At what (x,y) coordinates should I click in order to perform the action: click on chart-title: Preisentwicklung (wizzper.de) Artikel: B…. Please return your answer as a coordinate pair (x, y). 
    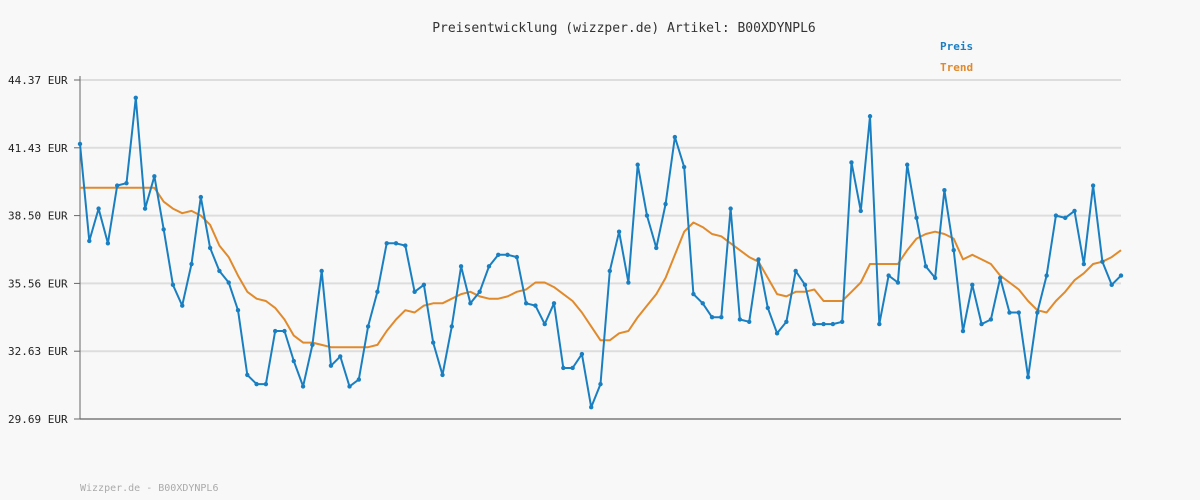
    Looking at the image, I should click on (624, 28).